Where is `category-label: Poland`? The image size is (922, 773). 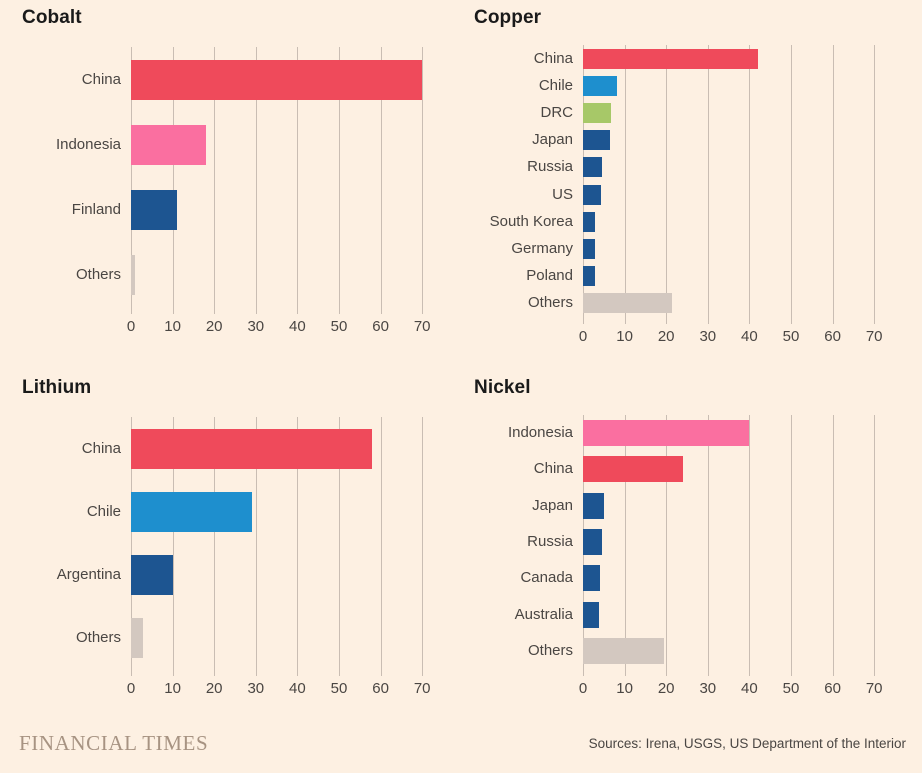
category-label: Poland is located at coordinates (549, 276).